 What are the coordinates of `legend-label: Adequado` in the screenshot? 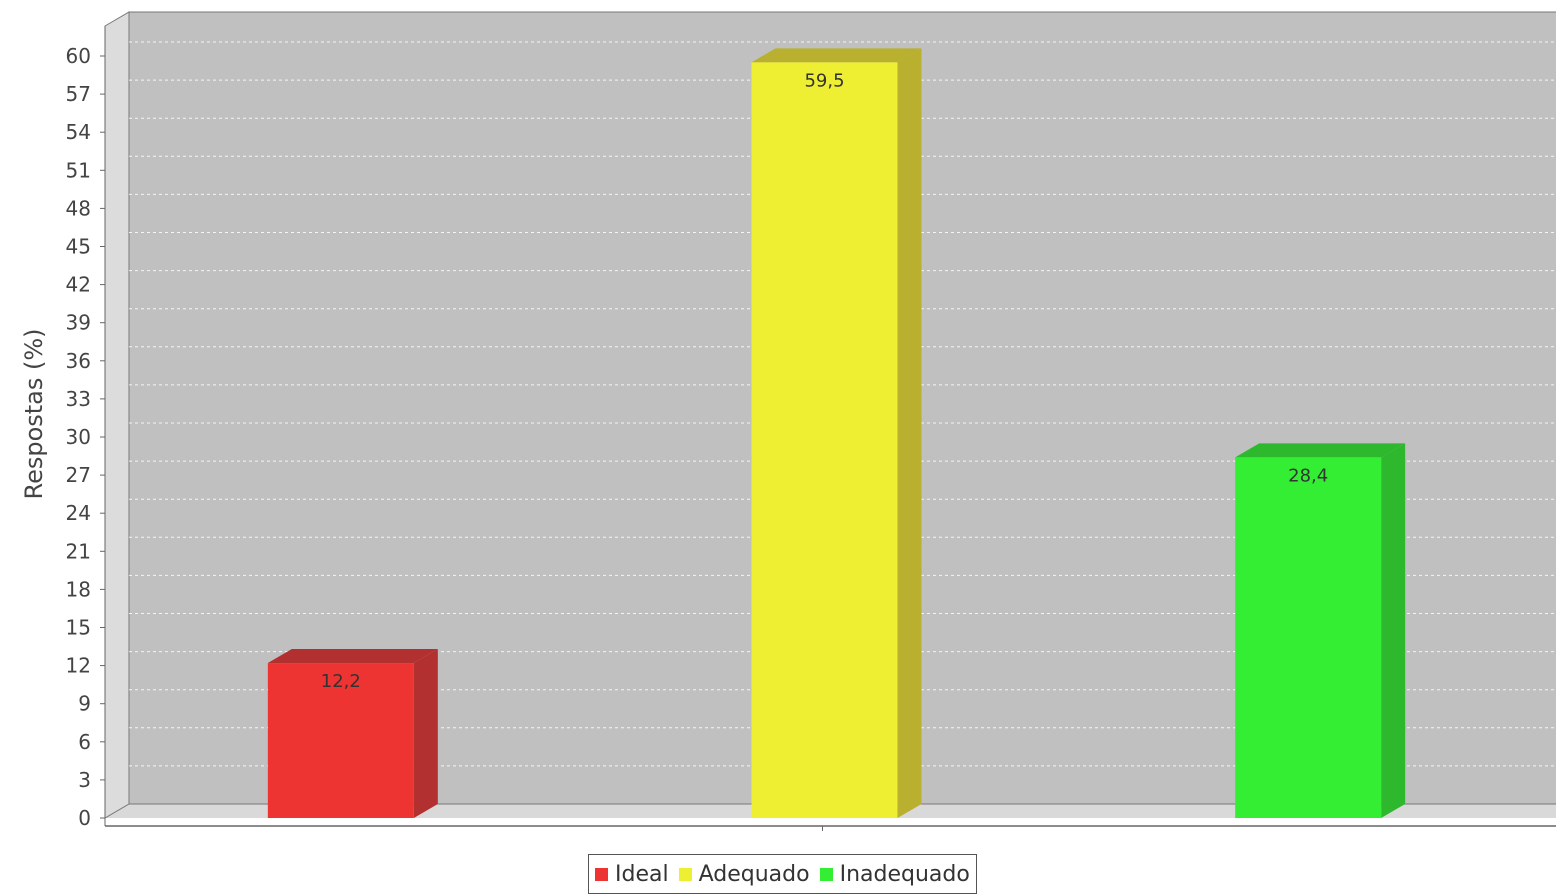 It's located at (754, 874).